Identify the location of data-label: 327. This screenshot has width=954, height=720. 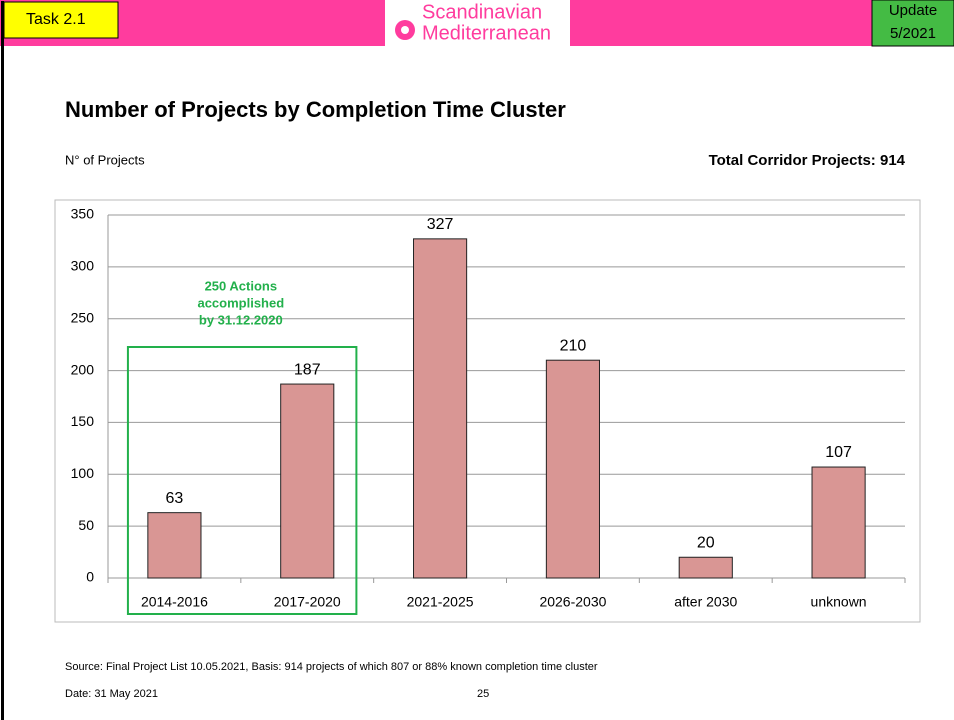
(440, 224).